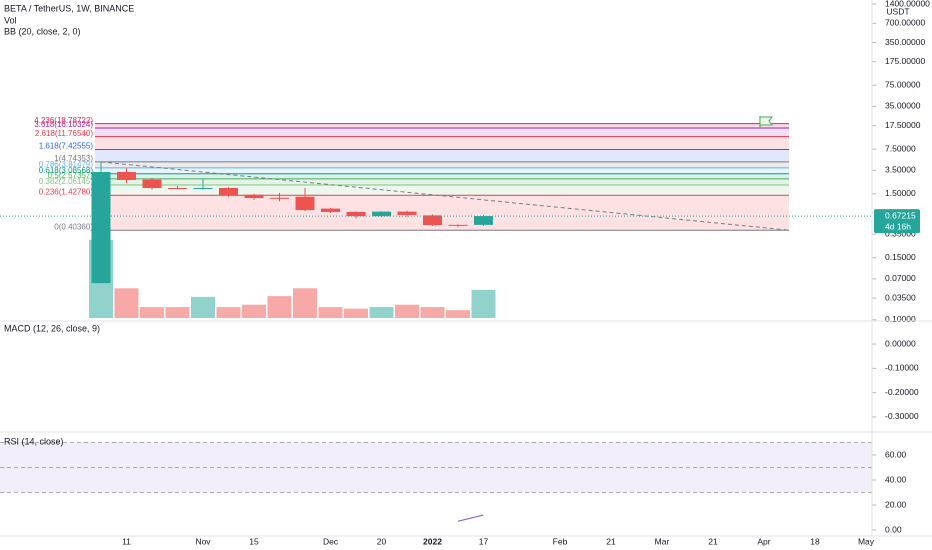  What do you see at coordinates (470, 518) in the screenshot?
I see `rsi-line` at bounding box center [470, 518].